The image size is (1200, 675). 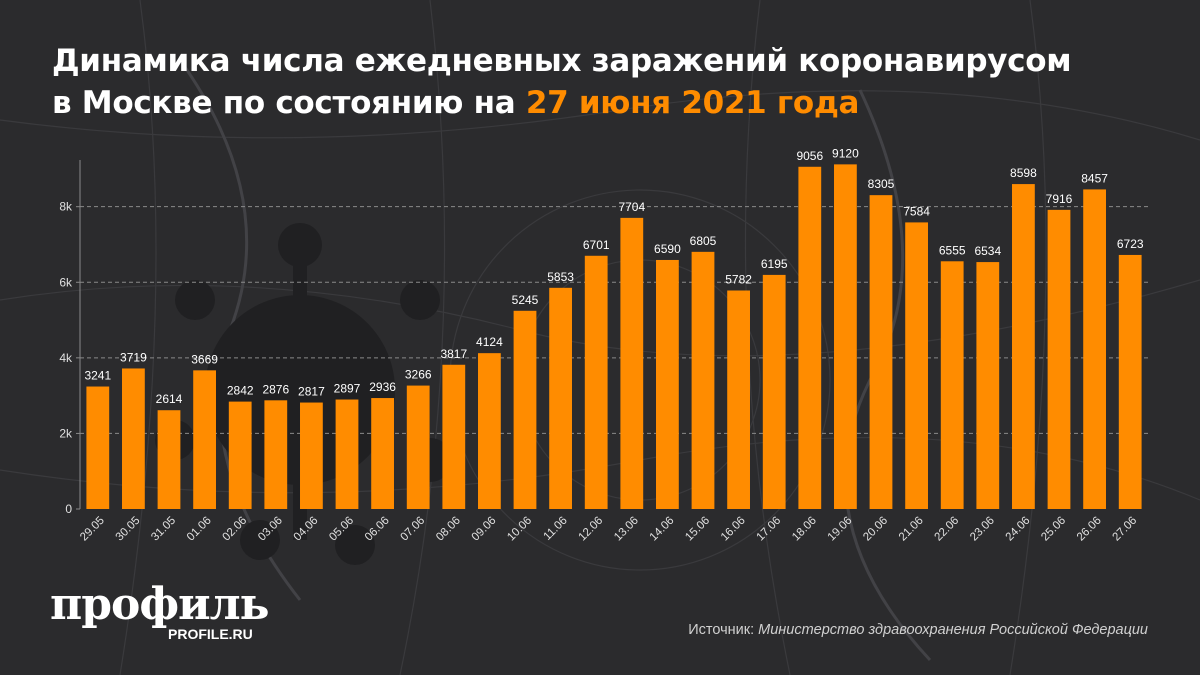 I want to click on data-label: 9120, so click(x=845, y=153).